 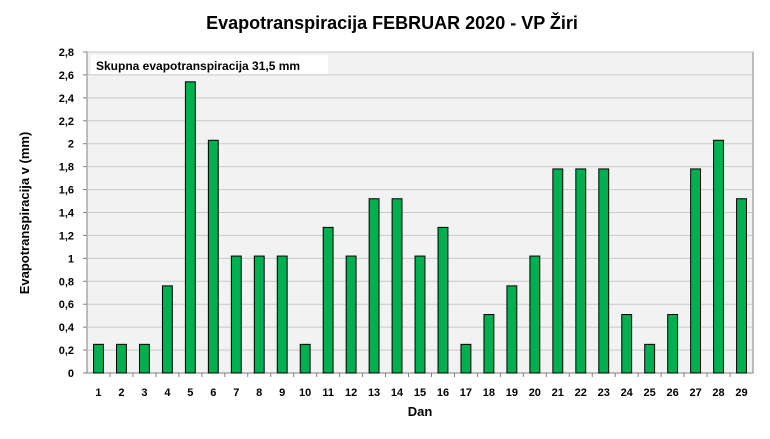 I want to click on x-tick-label: 10, so click(x=305, y=393).